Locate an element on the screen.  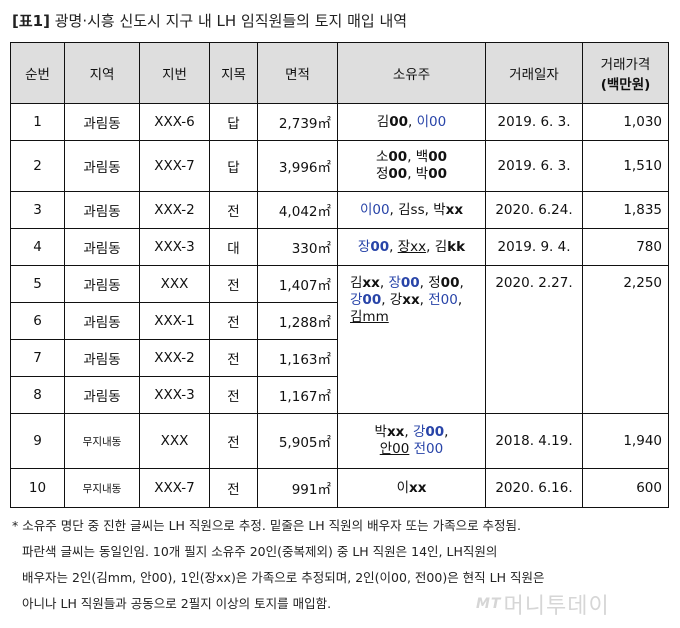
owner-line: 박xx, 강00, is located at coordinates (411, 432).